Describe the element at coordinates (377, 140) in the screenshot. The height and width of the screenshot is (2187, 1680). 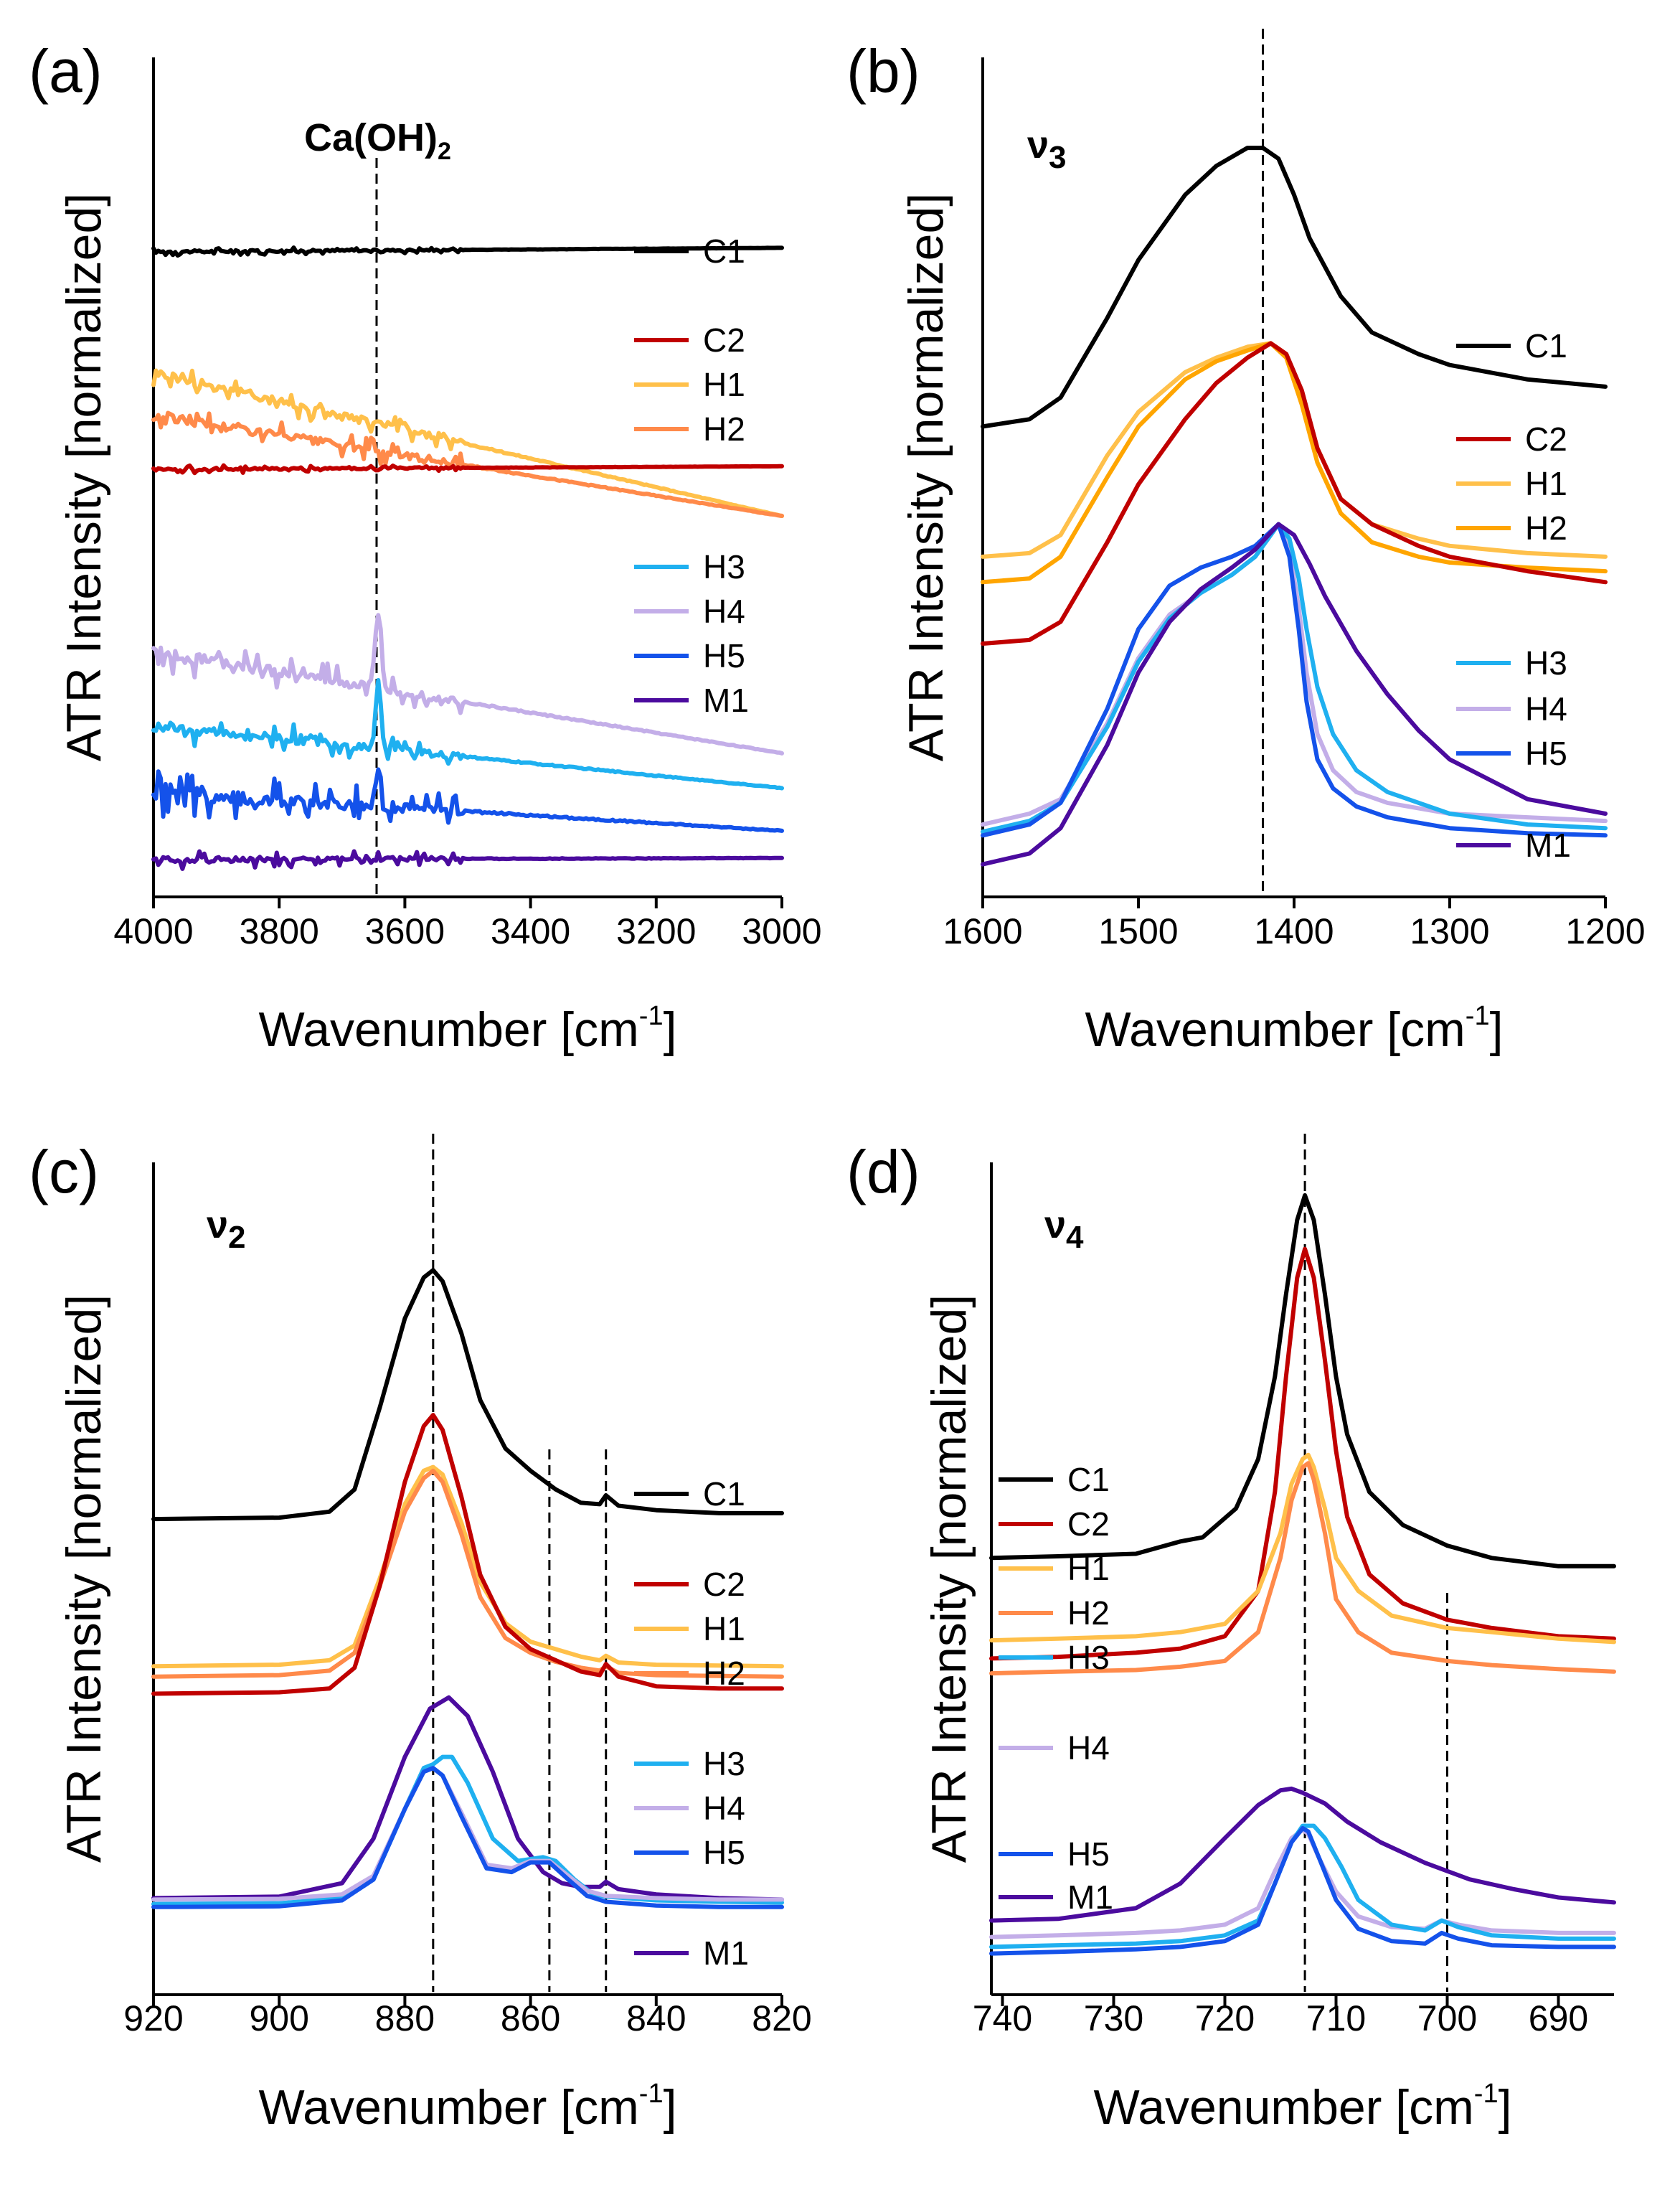
I see `caoh2-annotation: Ca(OH)2` at that location.